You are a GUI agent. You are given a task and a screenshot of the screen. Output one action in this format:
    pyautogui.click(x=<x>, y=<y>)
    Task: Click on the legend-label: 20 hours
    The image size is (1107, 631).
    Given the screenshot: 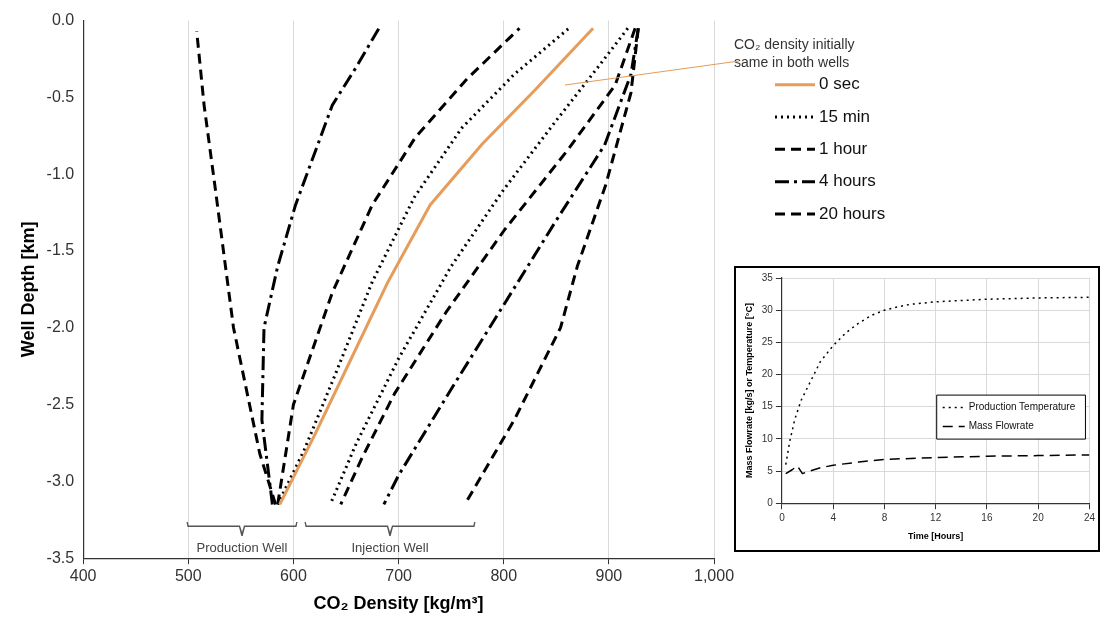 What is the action you would take?
    pyautogui.click(x=852, y=213)
    